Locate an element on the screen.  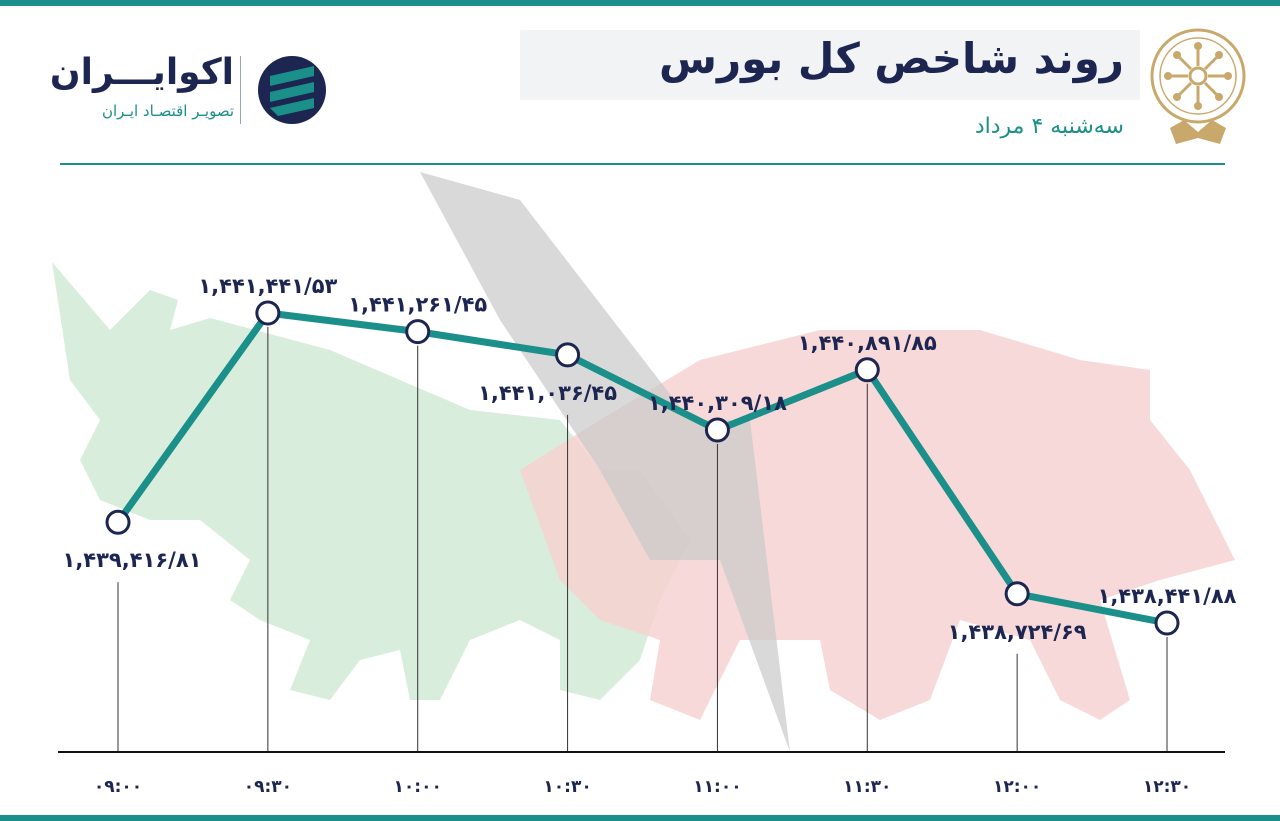
x-tick-label: ۰۹:۳۰ is located at coordinates (268, 787).